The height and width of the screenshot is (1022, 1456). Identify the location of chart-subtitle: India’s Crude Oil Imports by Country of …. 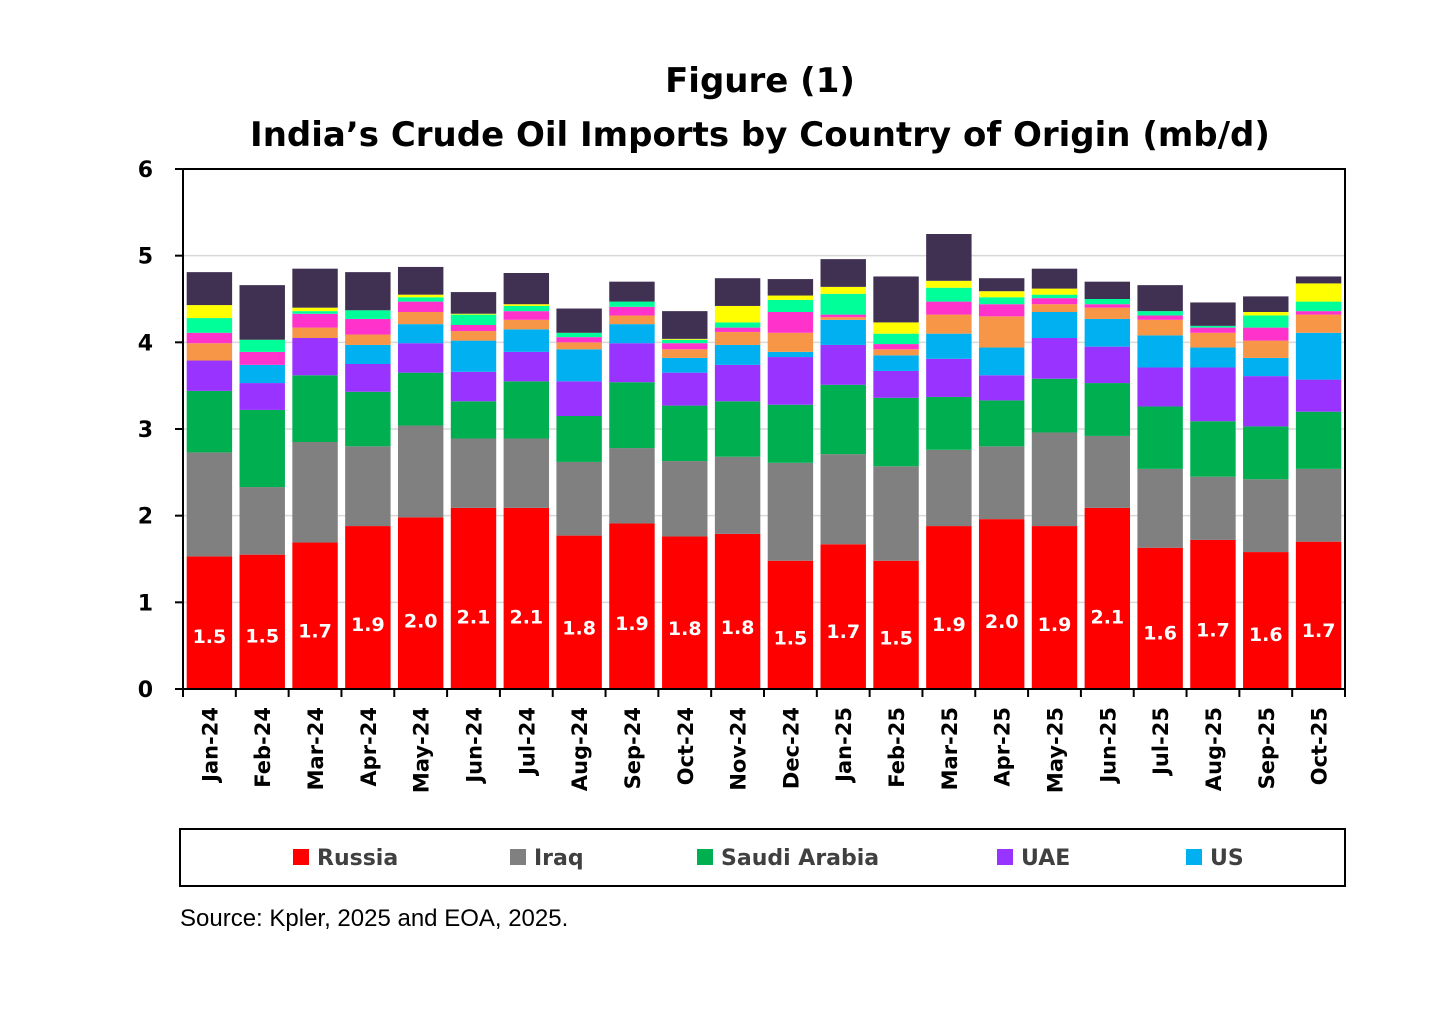
(760, 135).